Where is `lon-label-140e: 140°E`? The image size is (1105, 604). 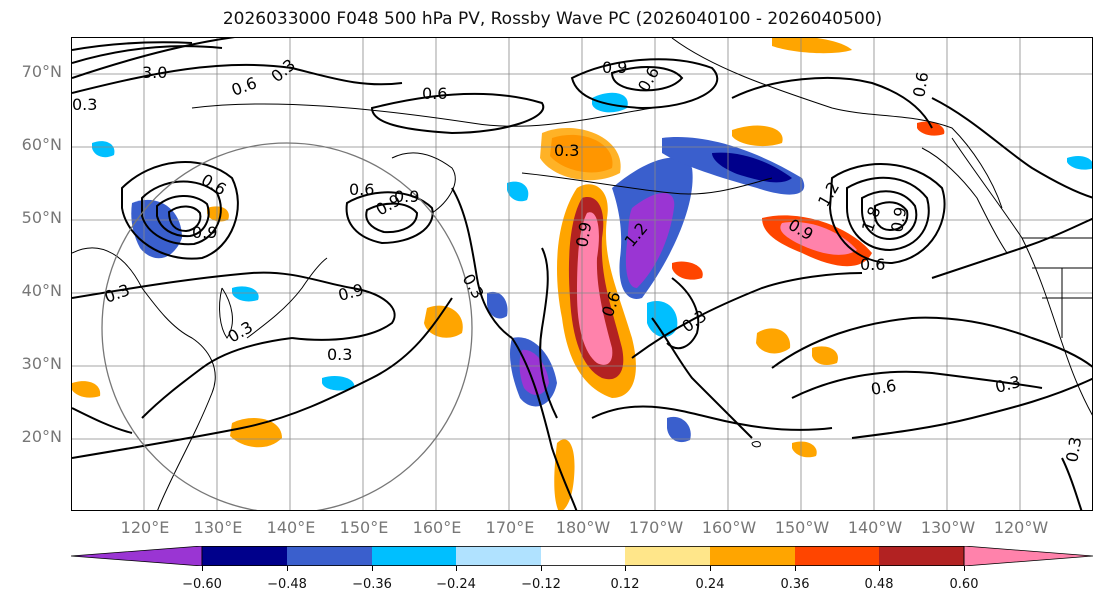
lon-label-140e: 140°E is located at coordinates (291, 527).